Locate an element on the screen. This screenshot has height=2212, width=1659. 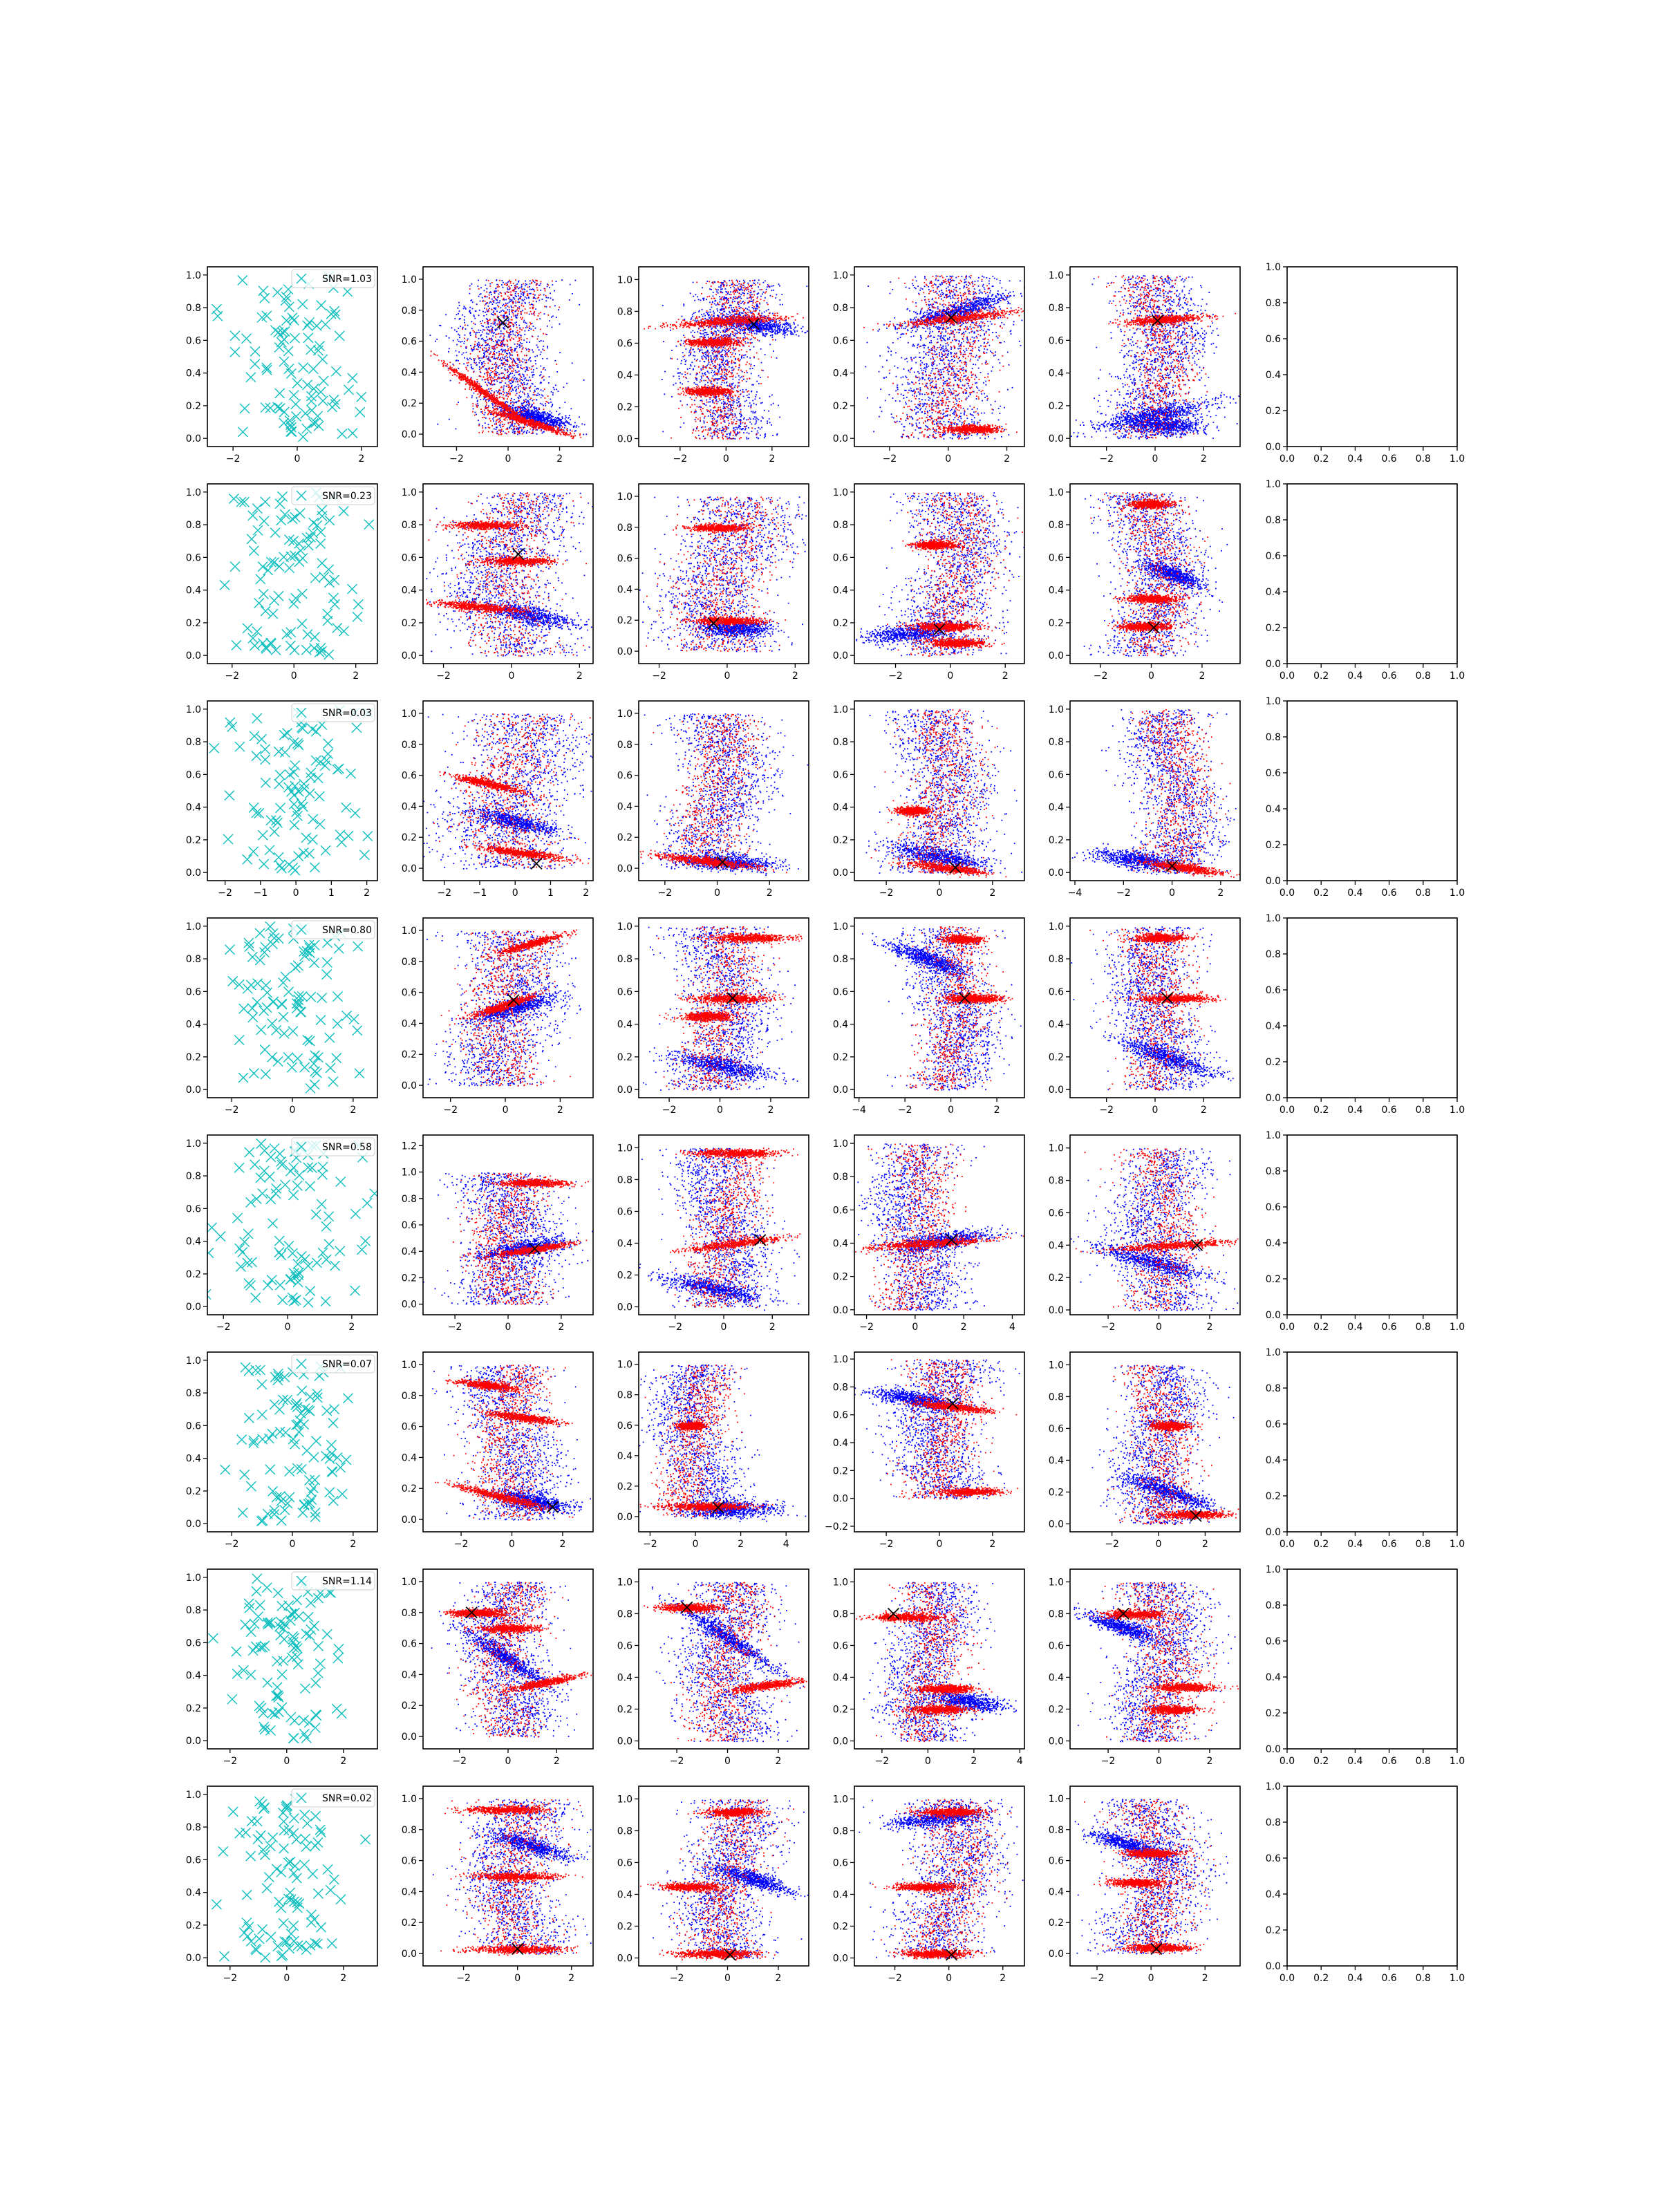
empty-r5-ytick-label-5: 1.0 is located at coordinates (1274, 1135).